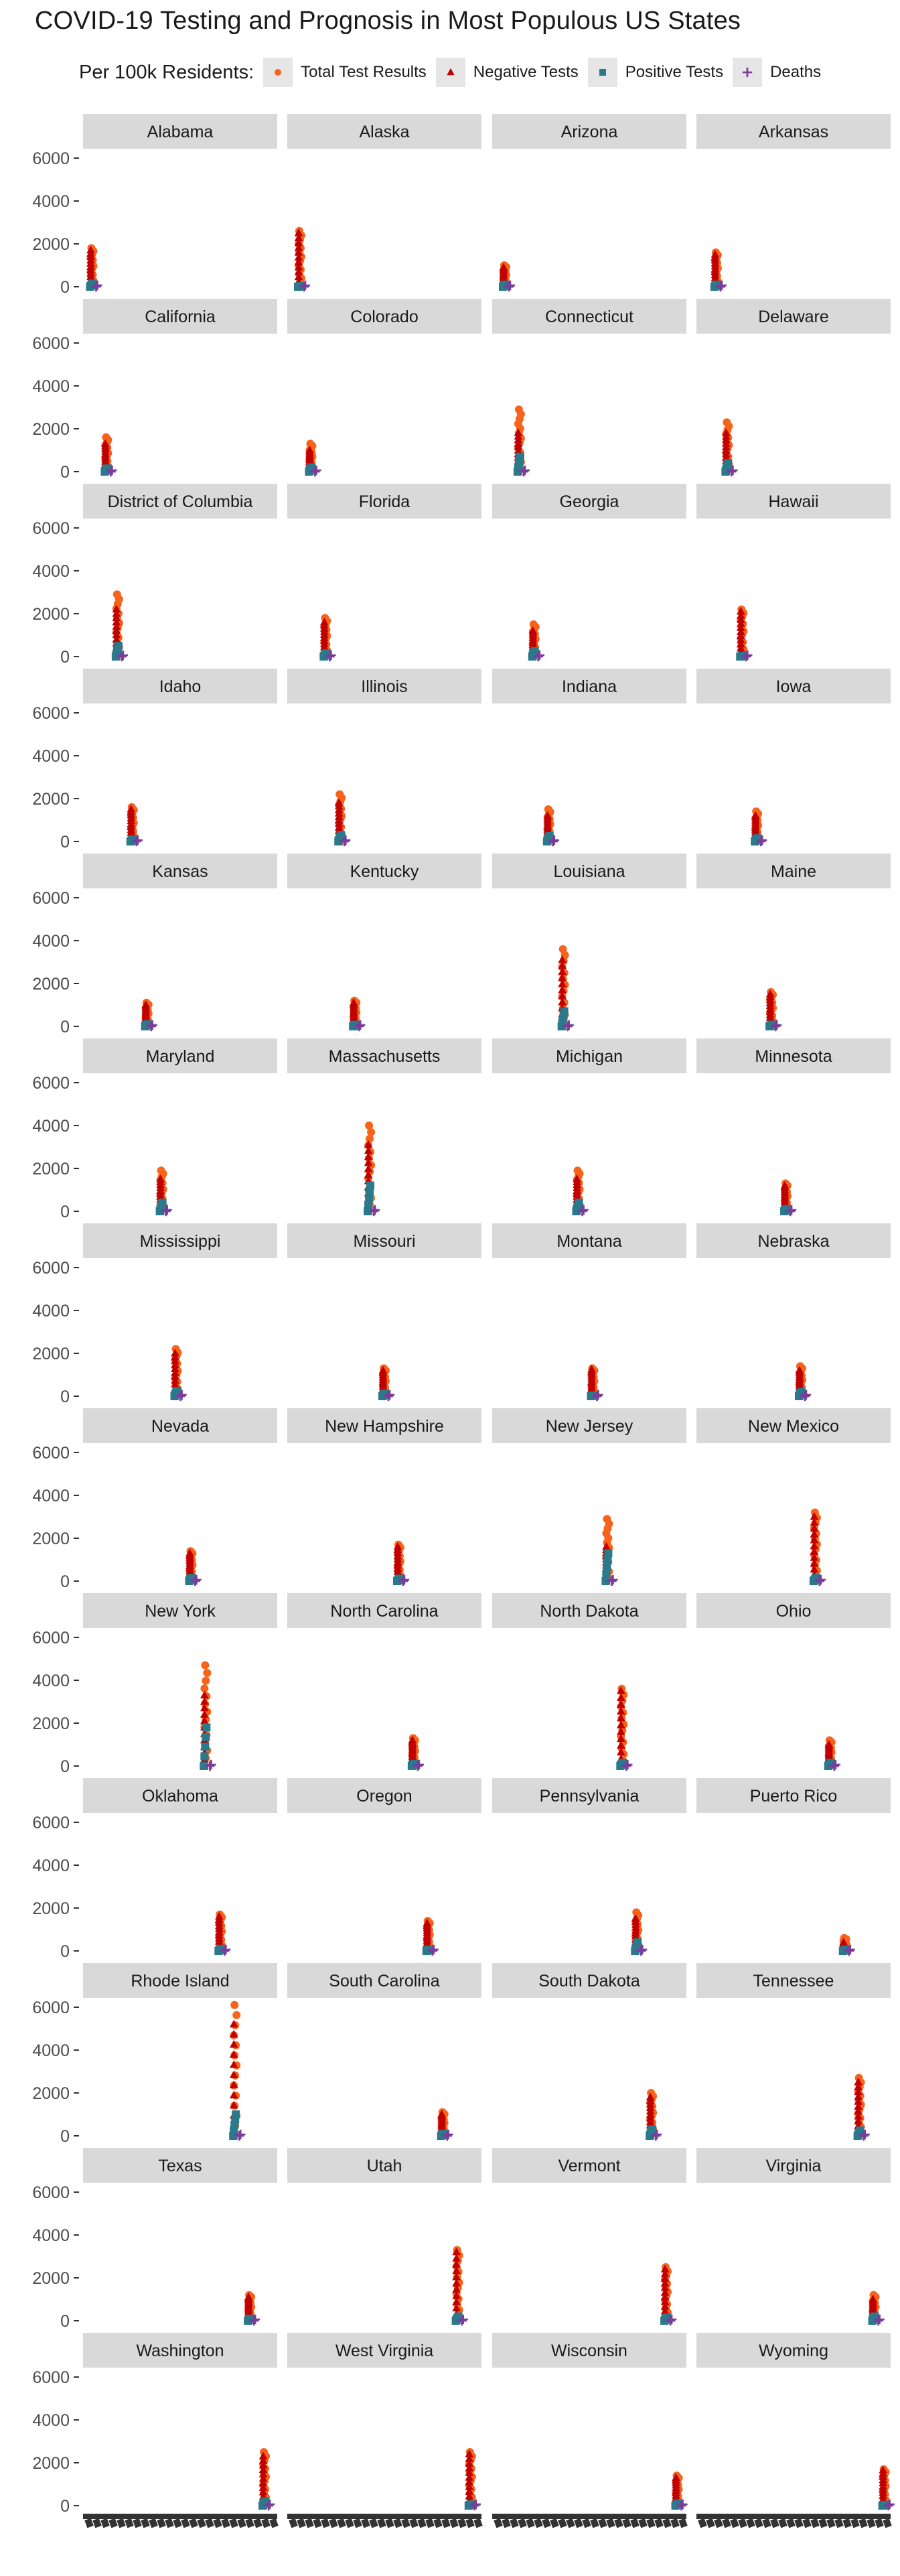 Image resolution: width=900 pixels, height=2576 pixels. Describe the element at coordinates (384, 1797) in the screenshot. I see `facet-label: Oregon` at that location.